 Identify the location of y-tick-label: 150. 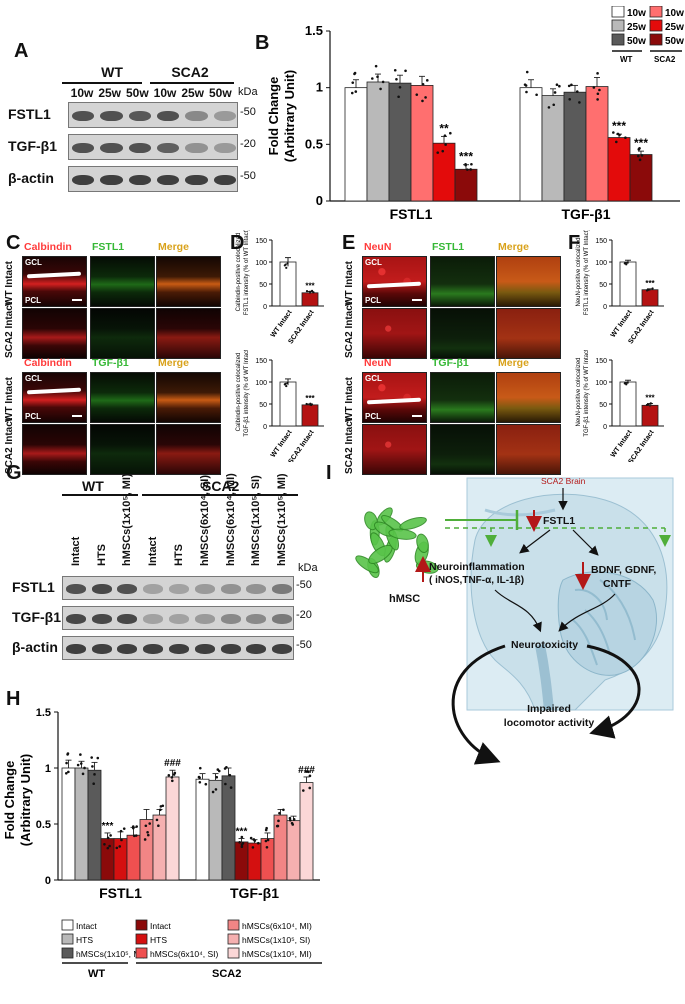
(601, 361).